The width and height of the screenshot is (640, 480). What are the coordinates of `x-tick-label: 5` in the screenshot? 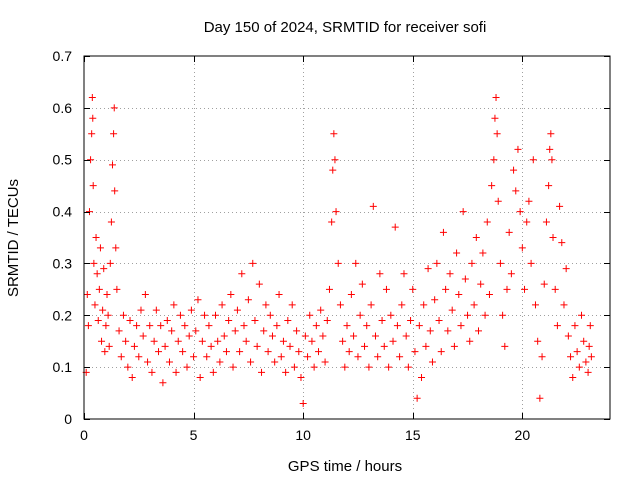 It's located at (194, 435).